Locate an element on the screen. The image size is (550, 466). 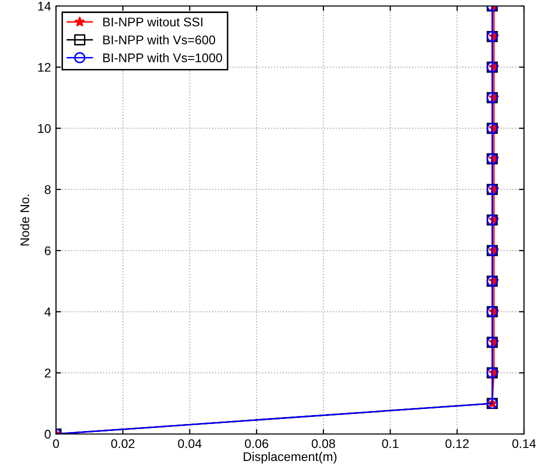
x-tick-label: 0.06 is located at coordinates (256, 443).